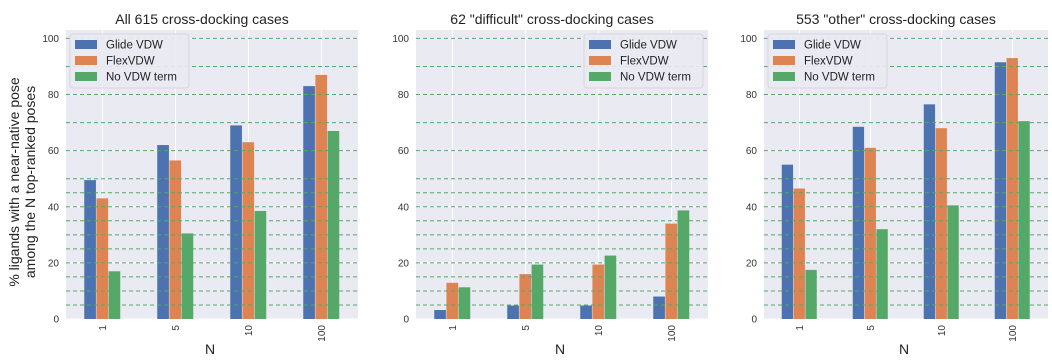 The height and width of the screenshot is (361, 1052). Describe the element at coordinates (30, 182) in the screenshot. I see `y-axis-label-line2: among the N top-ranked poses` at that location.